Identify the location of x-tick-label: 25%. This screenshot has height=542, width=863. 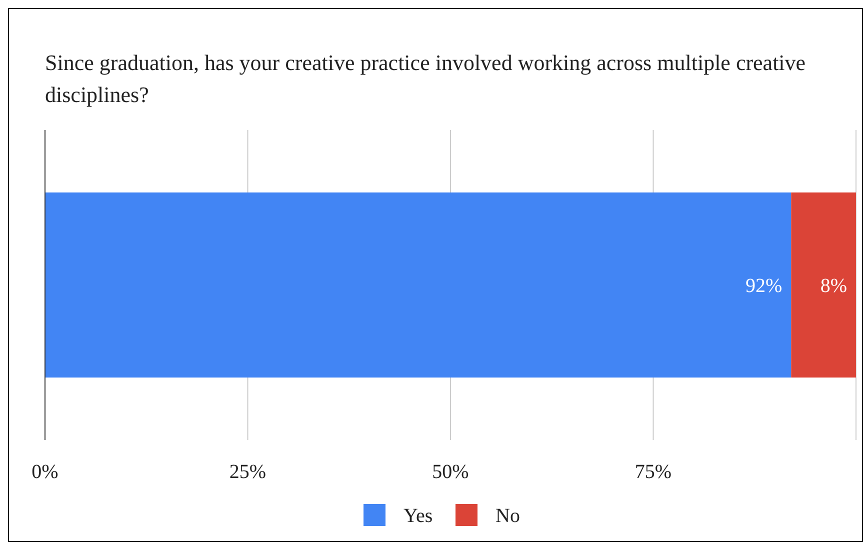
(247, 472).